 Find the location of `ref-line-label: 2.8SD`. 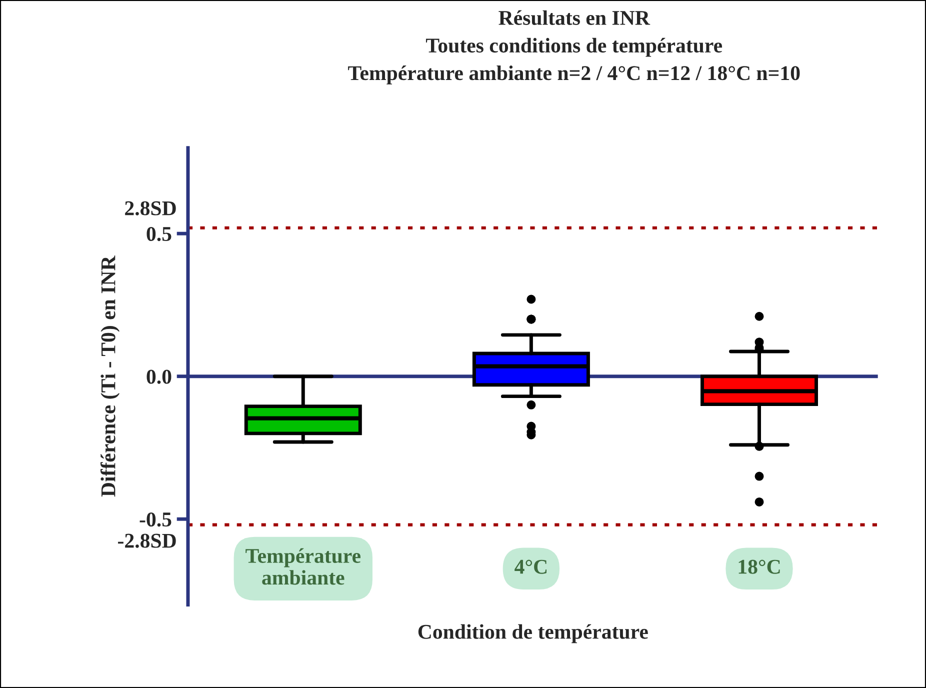

ref-line-label: 2.8SD is located at coordinates (150, 208).